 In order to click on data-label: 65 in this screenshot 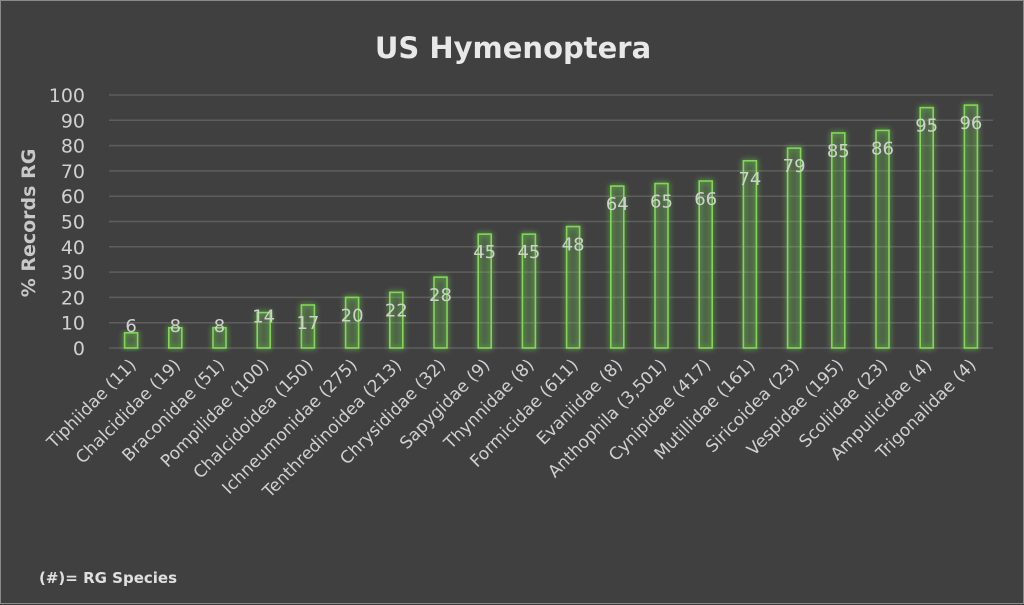, I will do `click(661, 202)`.